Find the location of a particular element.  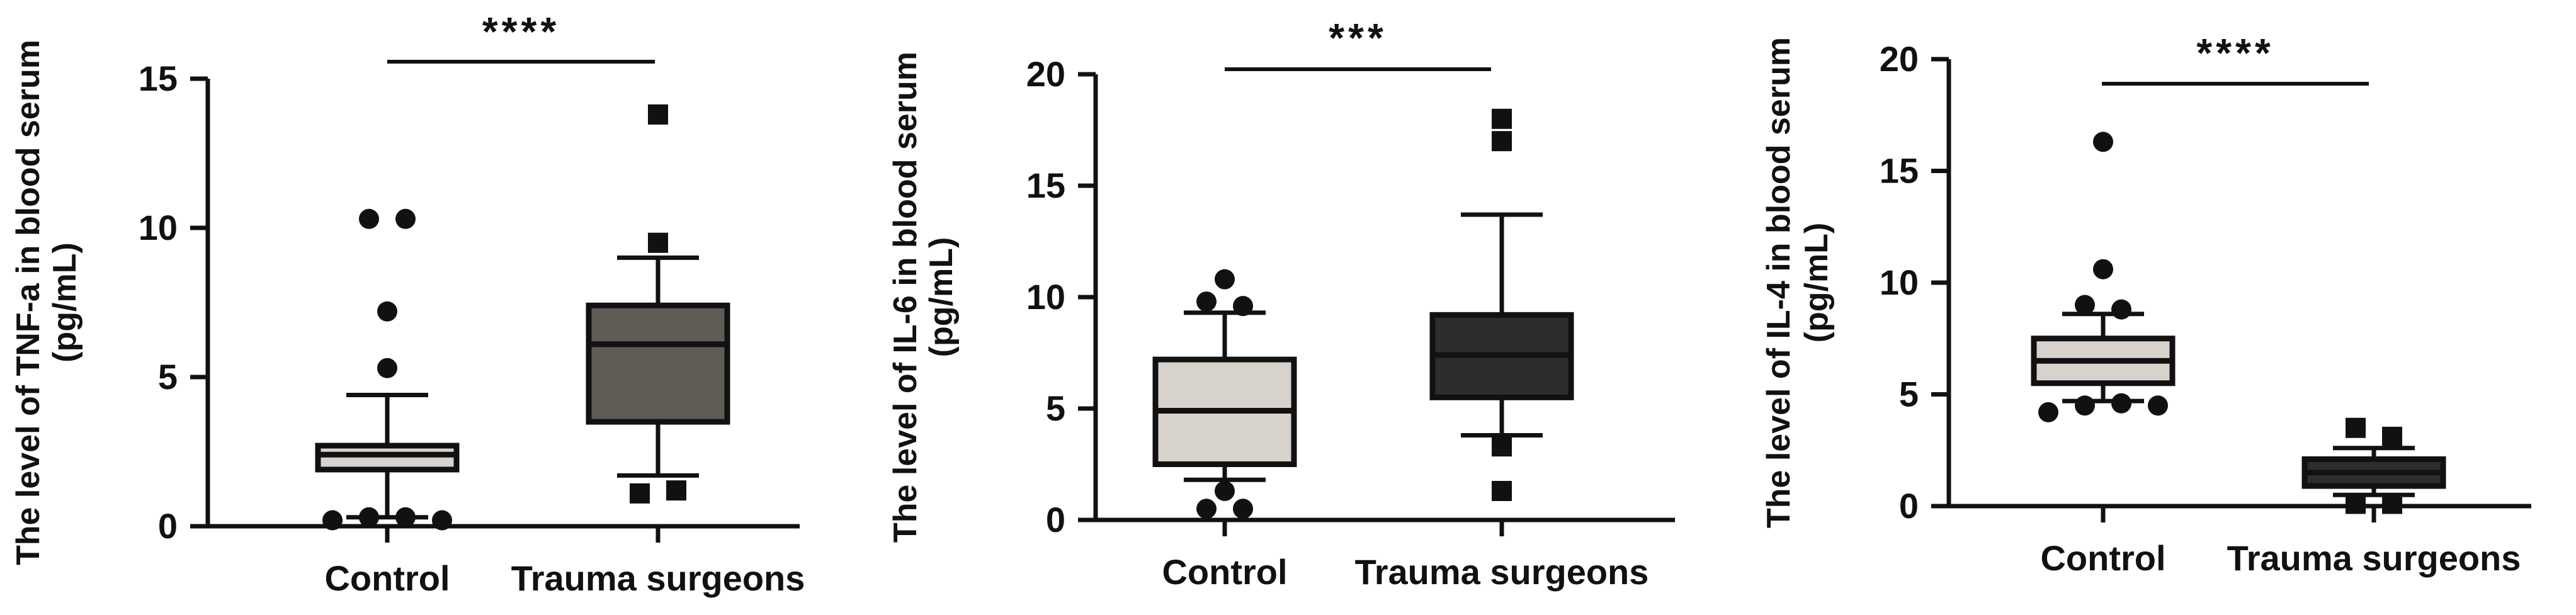

y-axis-label: The level of TNF-a in blood serum is located at coordinates (28, 302).